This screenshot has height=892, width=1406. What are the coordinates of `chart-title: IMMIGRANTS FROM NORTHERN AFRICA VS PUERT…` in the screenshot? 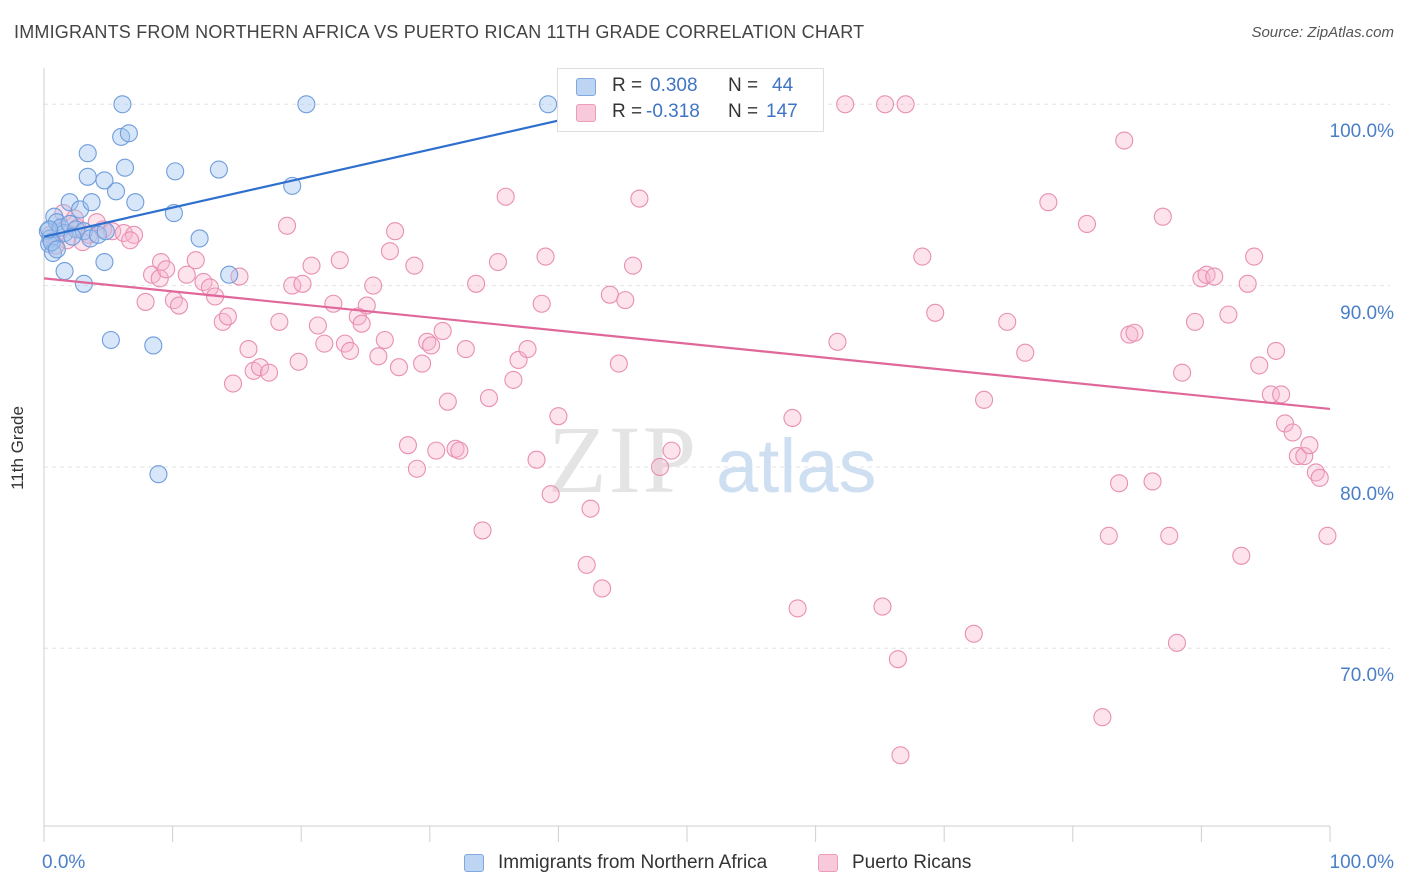 It's located at (439, 32).